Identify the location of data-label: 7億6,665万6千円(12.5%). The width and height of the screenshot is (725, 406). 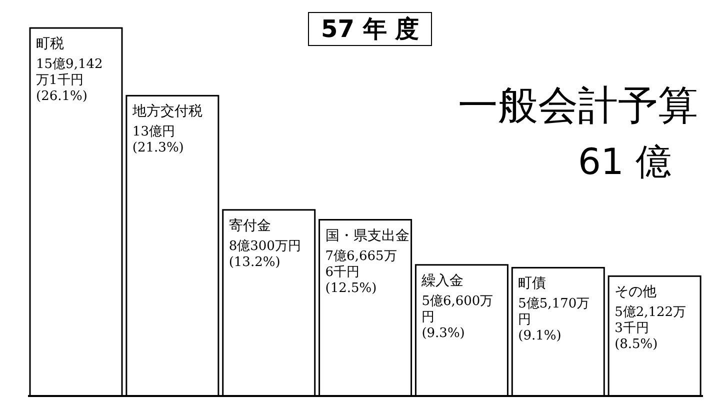
(361, 272).